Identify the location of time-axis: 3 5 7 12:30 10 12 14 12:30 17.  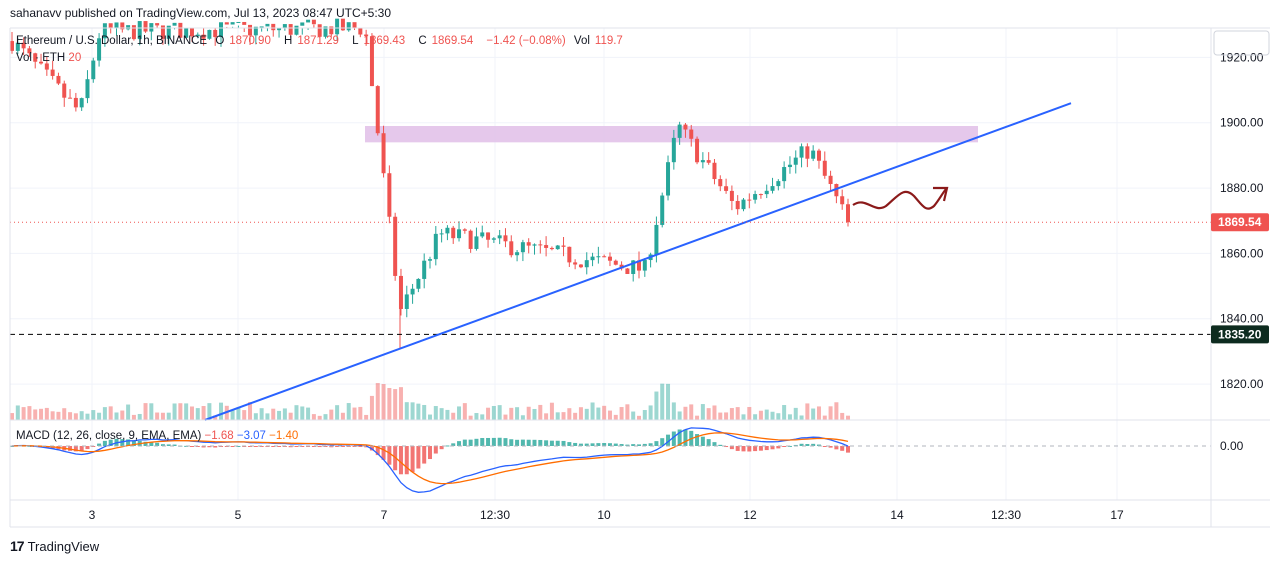
(606, 515).